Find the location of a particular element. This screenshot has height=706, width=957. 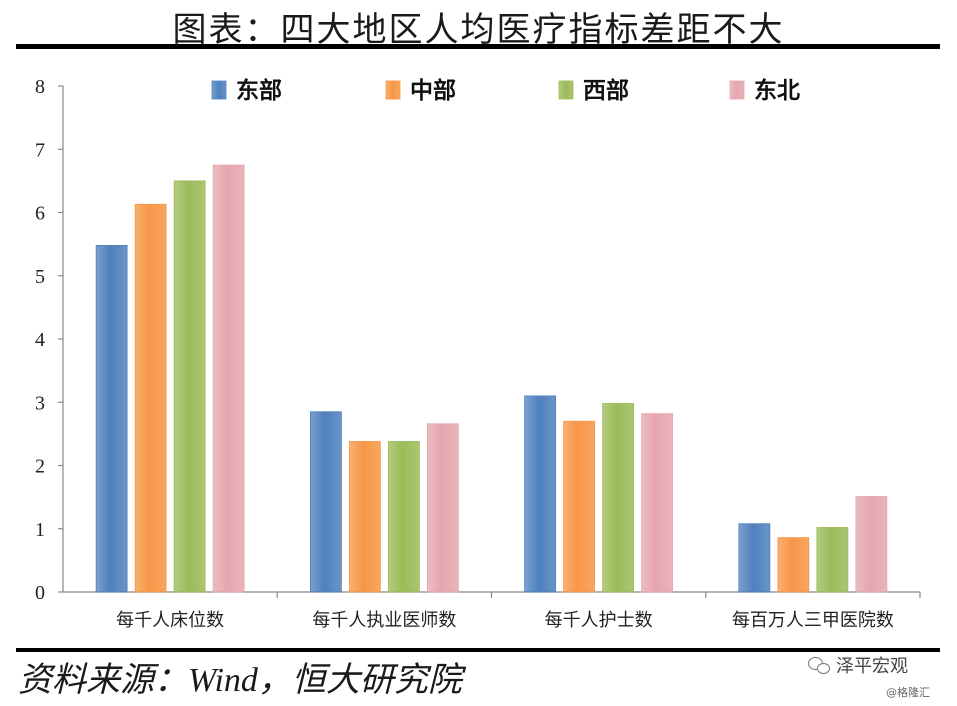

legend-label: 西部 is located at coordinates (606, 90).